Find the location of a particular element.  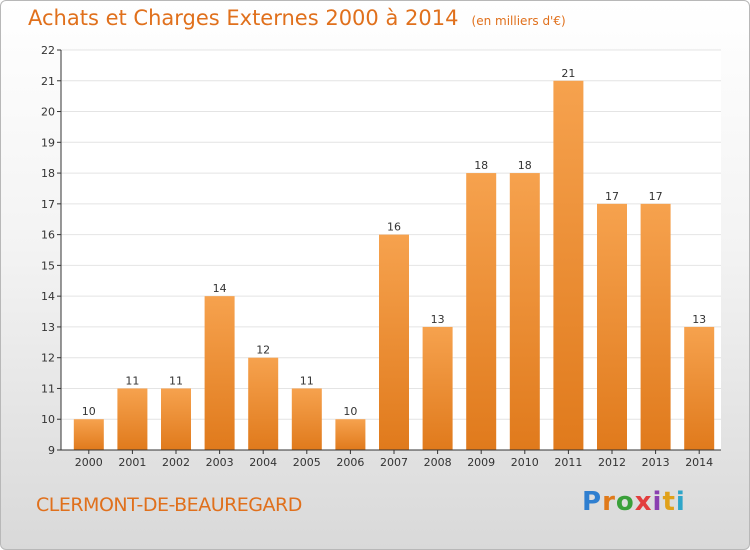

proxiti-logo: Proxiti is located at coordinates (634, 502).